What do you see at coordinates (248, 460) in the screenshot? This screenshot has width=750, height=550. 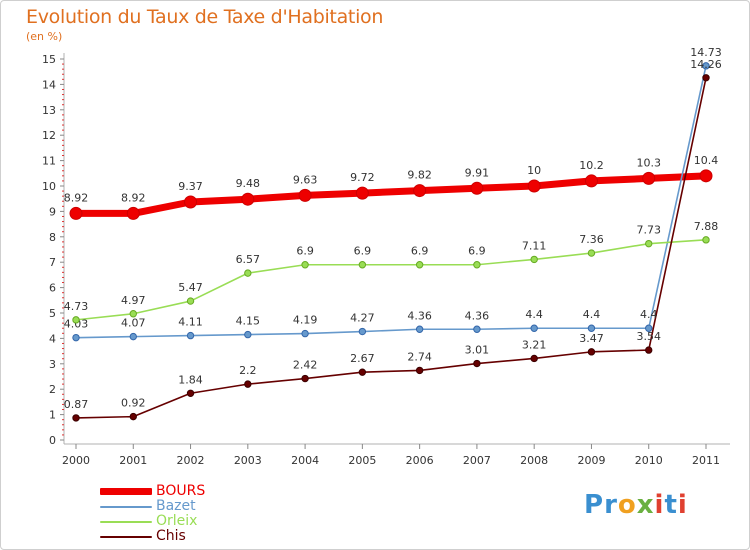 I see `x-tick-label: 2003` at bounding box center [248, 460].